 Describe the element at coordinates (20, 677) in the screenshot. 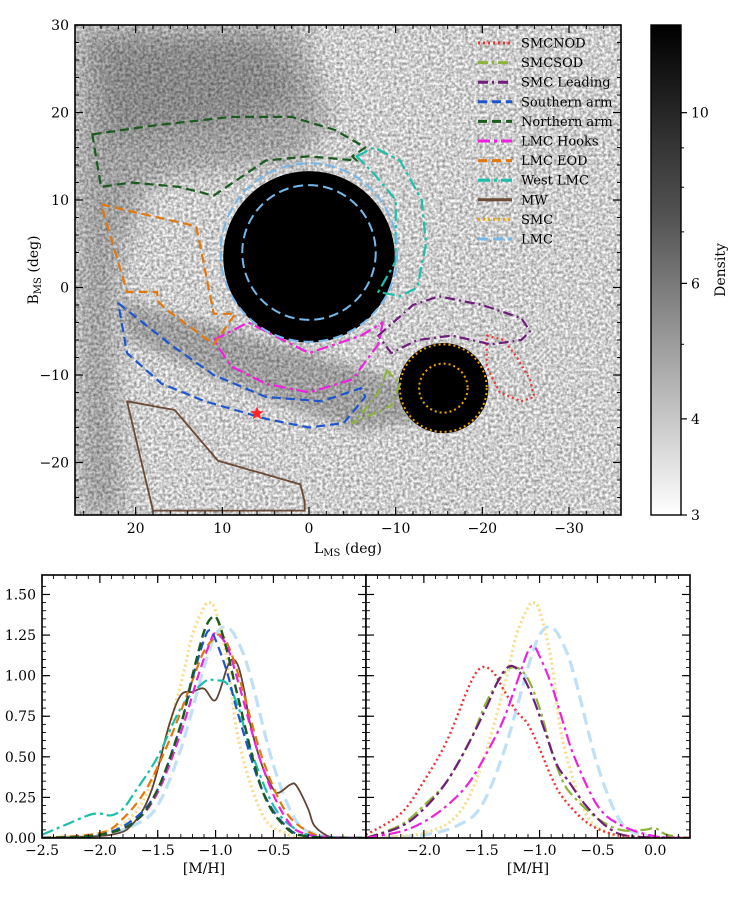

I see `mdf-y-tick-label: 1.00` at that location.